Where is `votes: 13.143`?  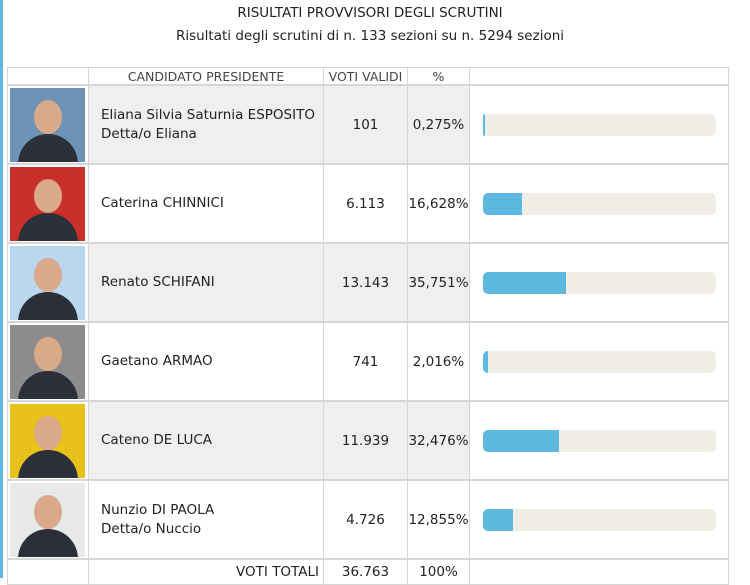 votes: 13.143 is located at coordinates (365, 282).